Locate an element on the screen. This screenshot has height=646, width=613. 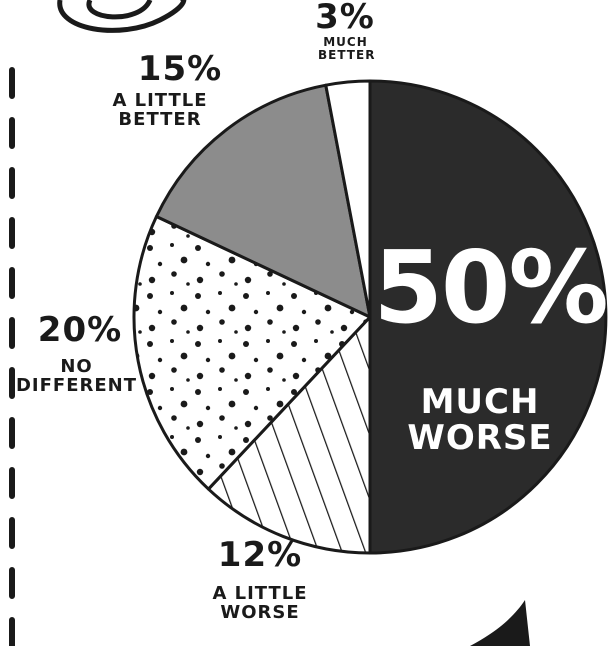
category-label: MUCH BETTER is located at coordinates (347, 48).